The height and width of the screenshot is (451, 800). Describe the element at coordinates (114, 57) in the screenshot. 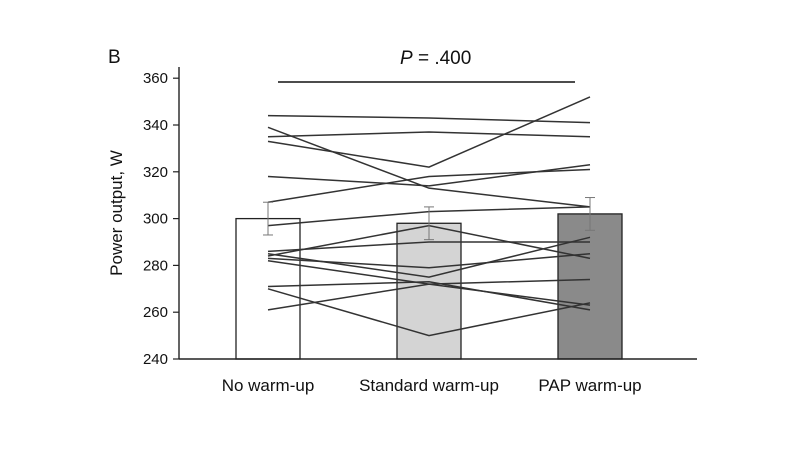

I see `panel-label: B` at that location.